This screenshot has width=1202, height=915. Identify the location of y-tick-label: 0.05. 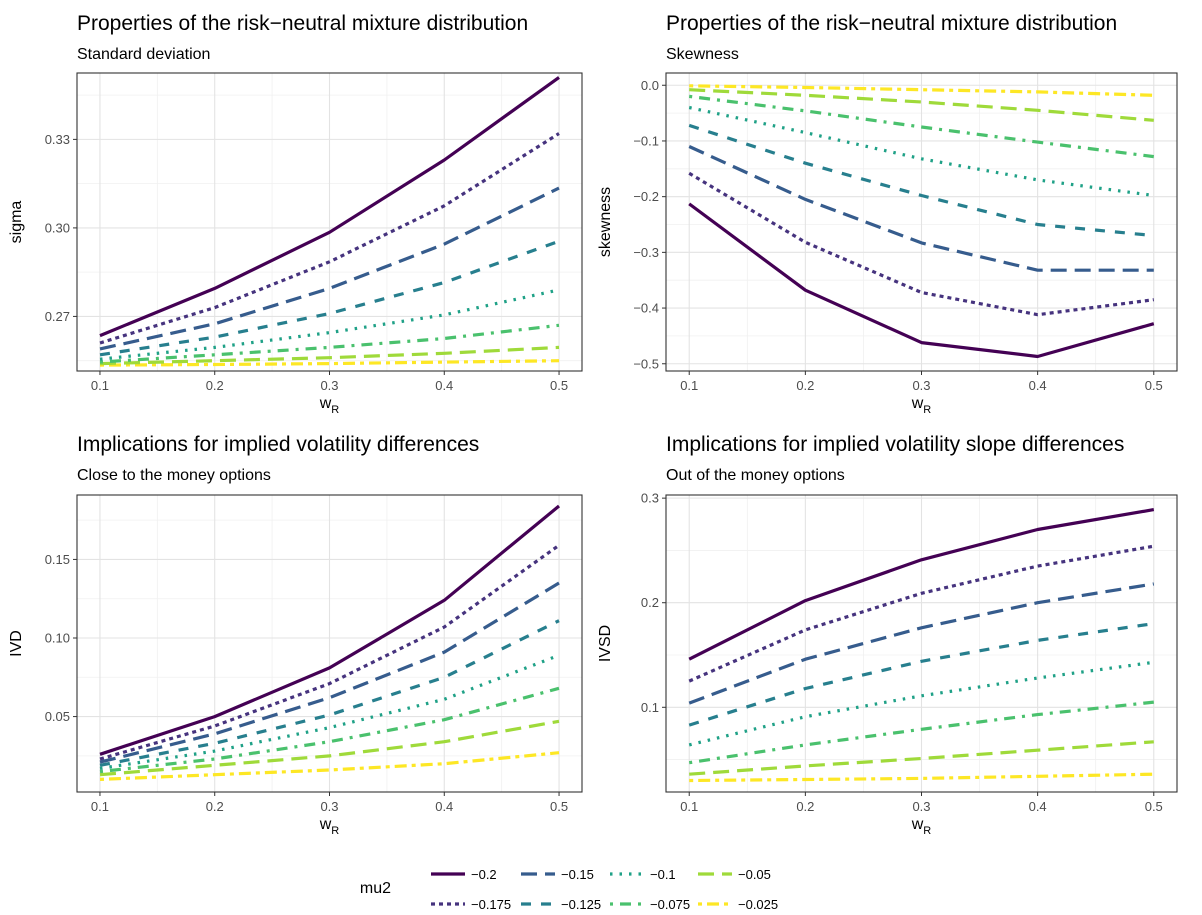
(57, 716).